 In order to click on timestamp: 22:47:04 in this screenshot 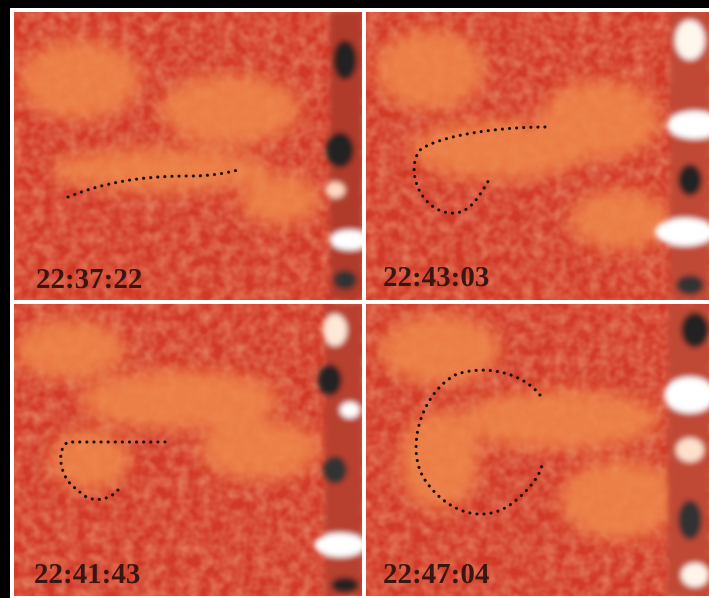, I will do `click(436, 574)`.